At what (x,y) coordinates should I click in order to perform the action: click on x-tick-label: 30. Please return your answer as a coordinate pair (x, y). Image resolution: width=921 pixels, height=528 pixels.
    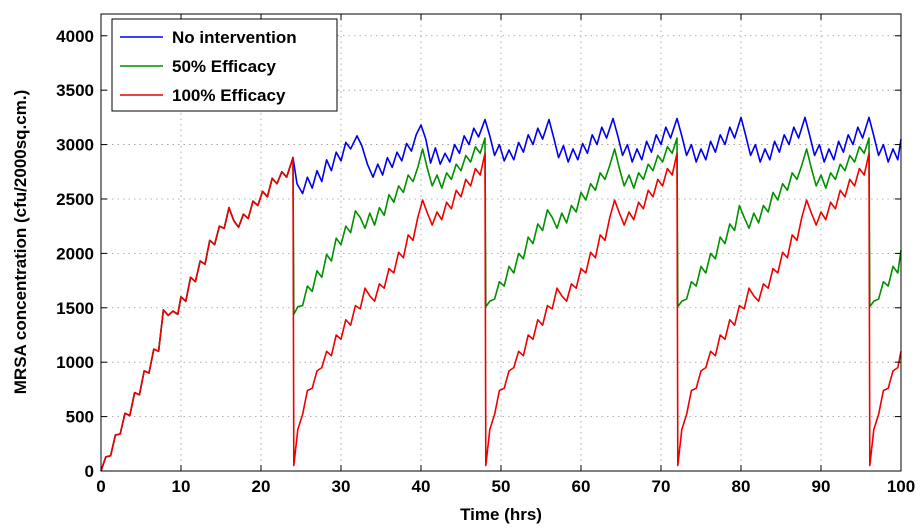
    Looking at the image, I should click on (341, 486).